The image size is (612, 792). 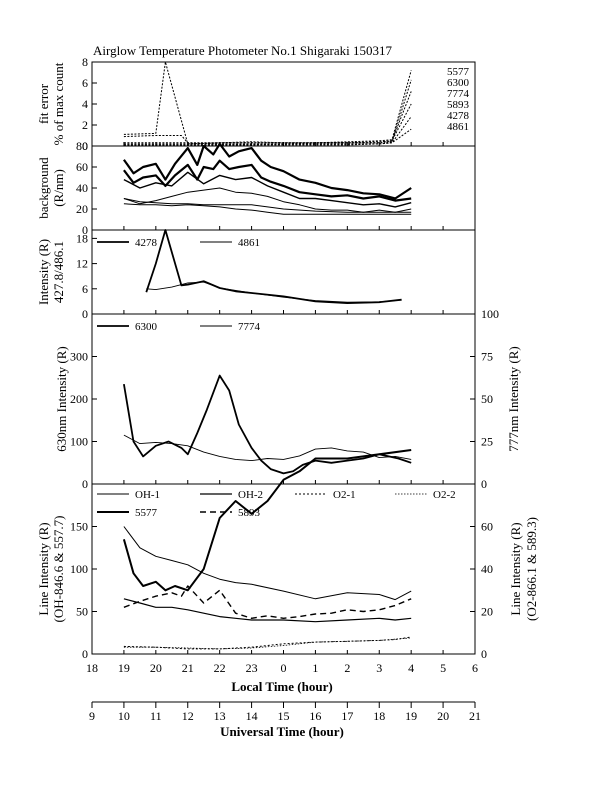 What do you see at coordinates (315, 716) in the screenshot?
I see `x-tick-label-ut: 16` at bounding box center [315, 716].